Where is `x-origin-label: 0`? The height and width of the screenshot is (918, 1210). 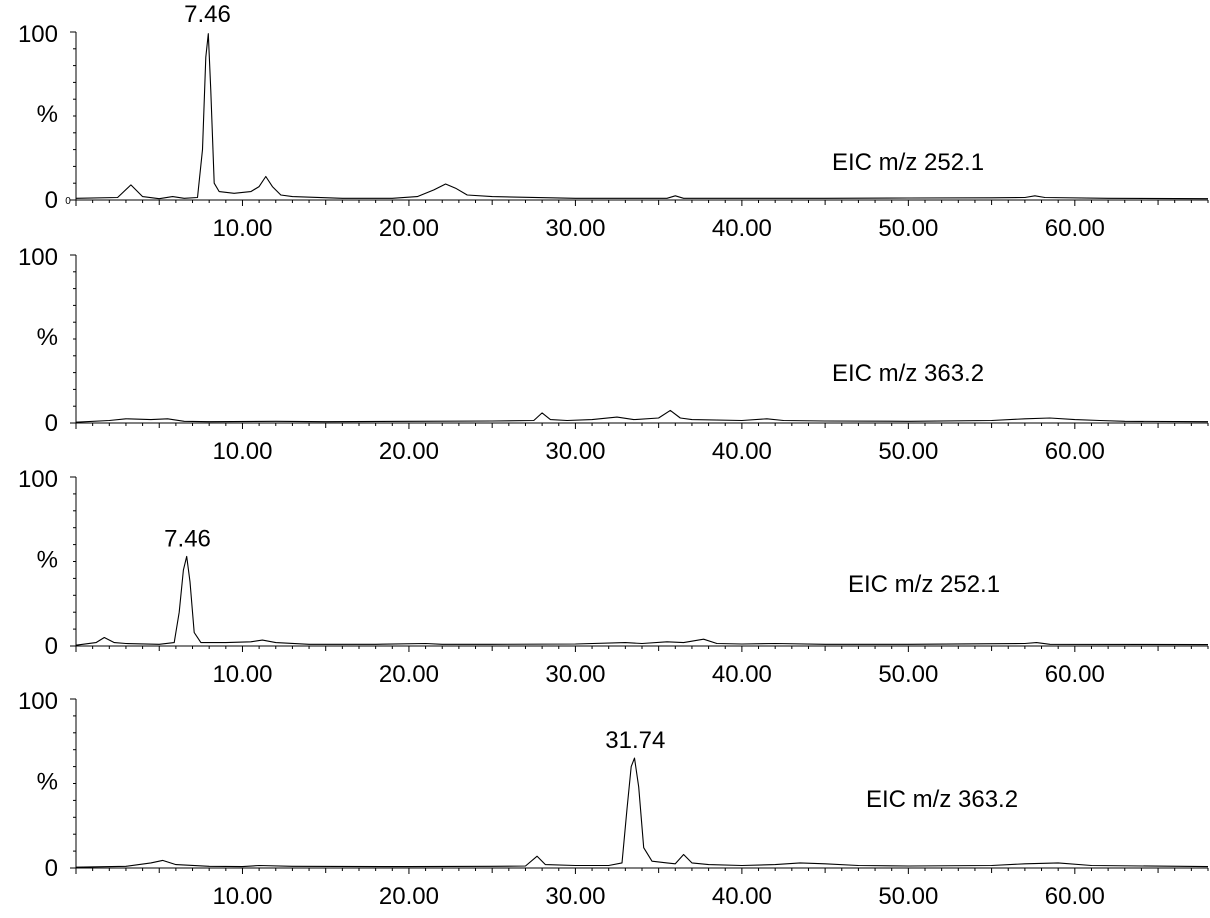 x-origin-label: 0 is located at coordinates (68, 201).